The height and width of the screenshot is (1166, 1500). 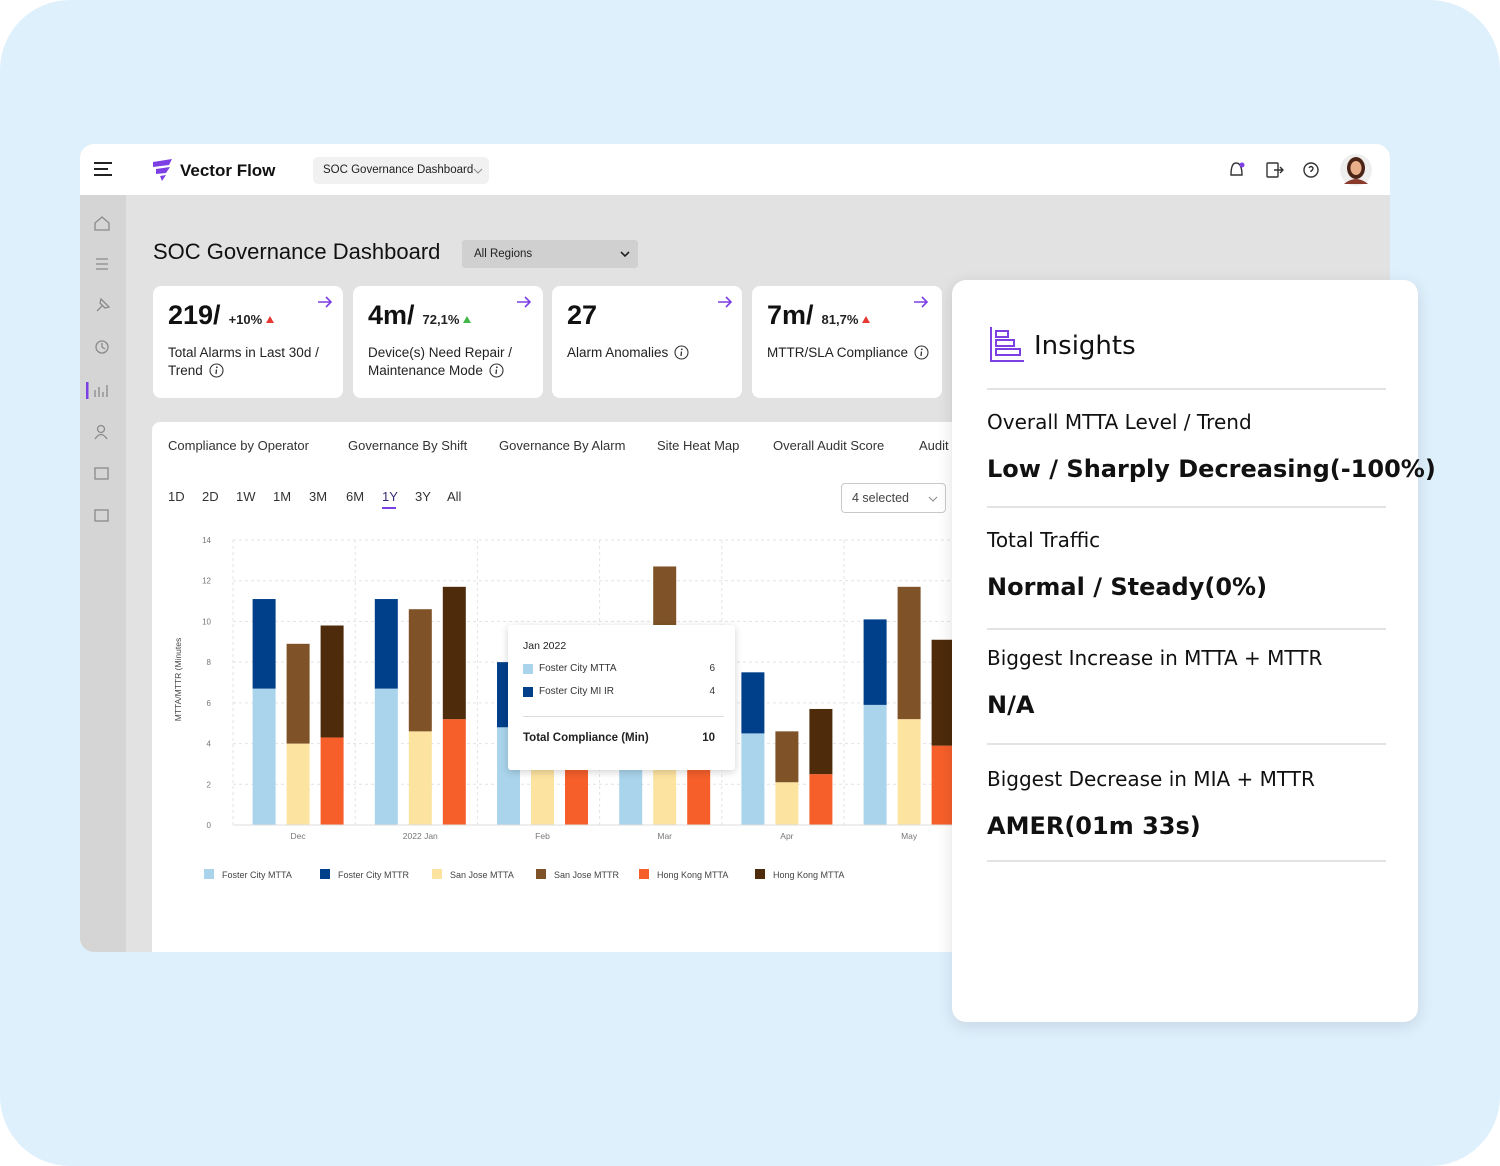 What do you see at coordinates (647, 342) in the screenshot?
I see `kpi-card: 27 Alarm Anomalies` at bounding box center [647, 342].